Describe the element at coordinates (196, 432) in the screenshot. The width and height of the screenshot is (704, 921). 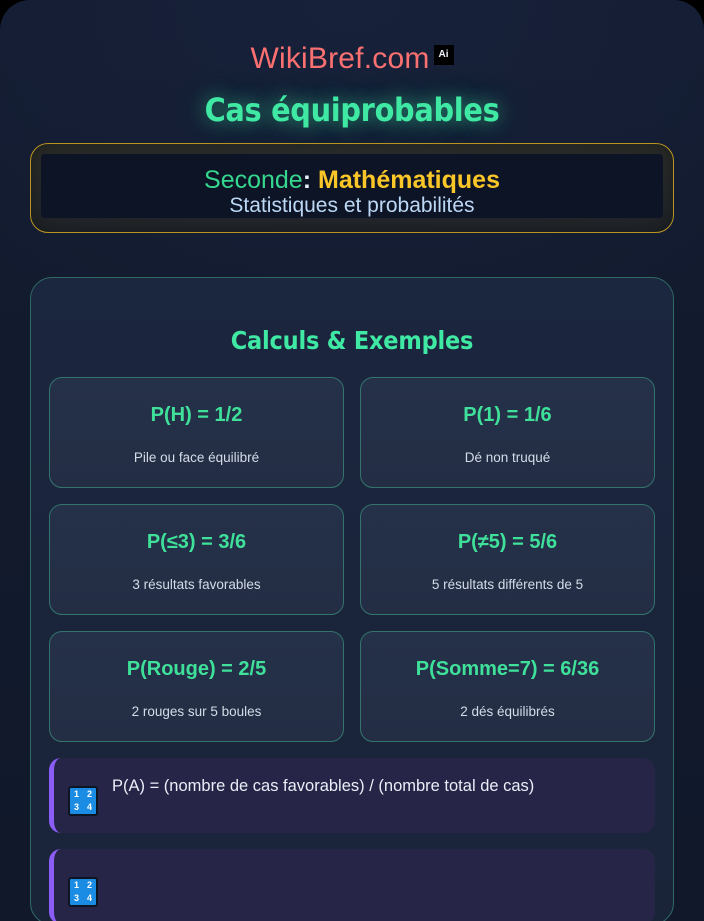
I see `formula-card: P(H) = 1/2 Pile ou face équilibré` at that location.